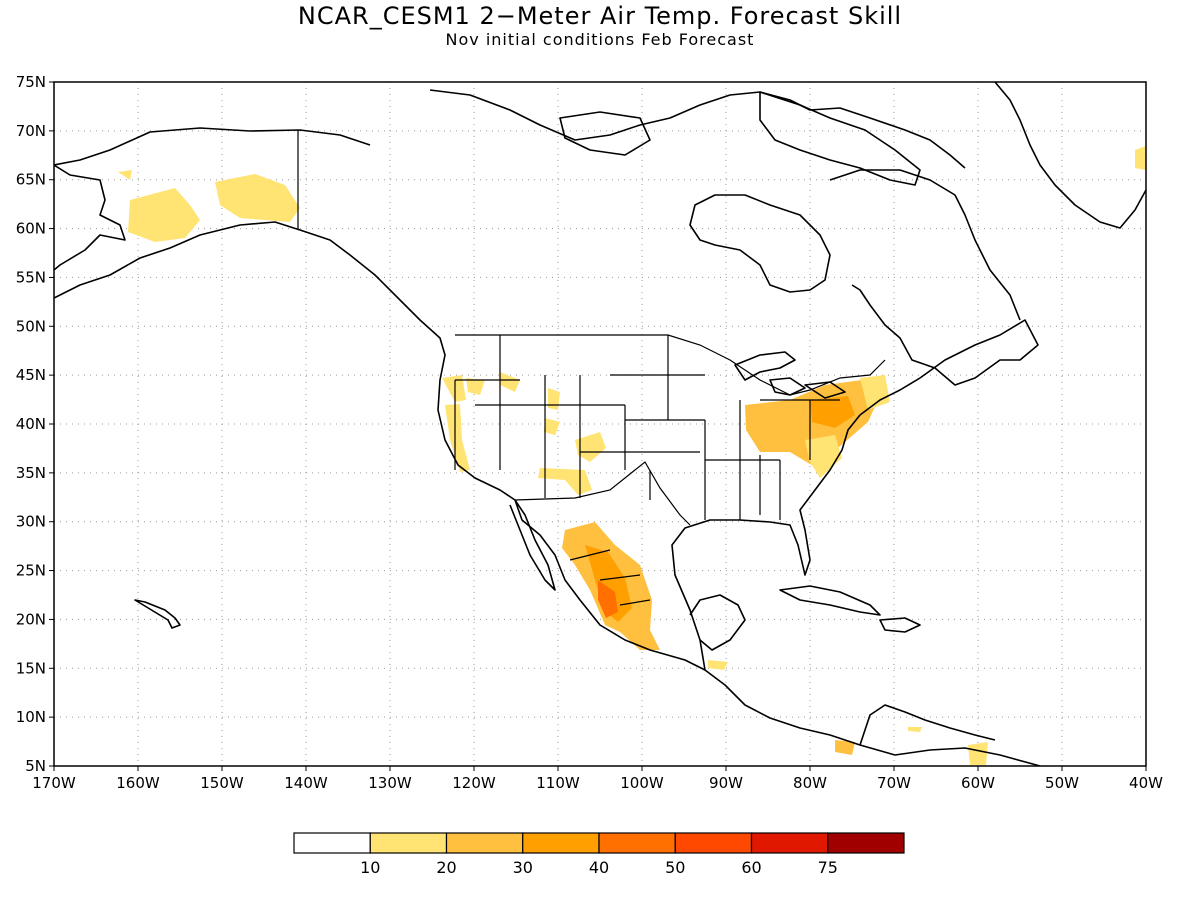  Describe the element at coordinates (454, 388) in the screenshot. I see `skill-region-pacific-nw` at that location.